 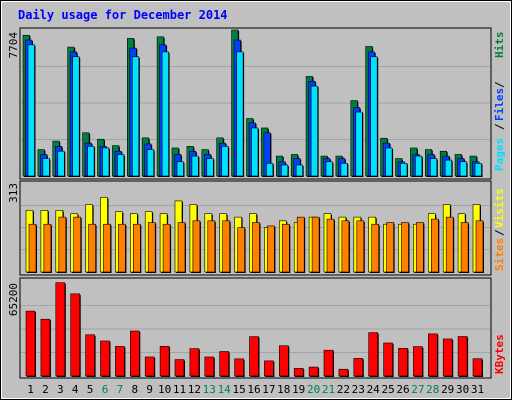 What do you see at coordinates (253, 389) in the screenshot?
I see `day-label-16: 16` at bounding box center [253, 389].